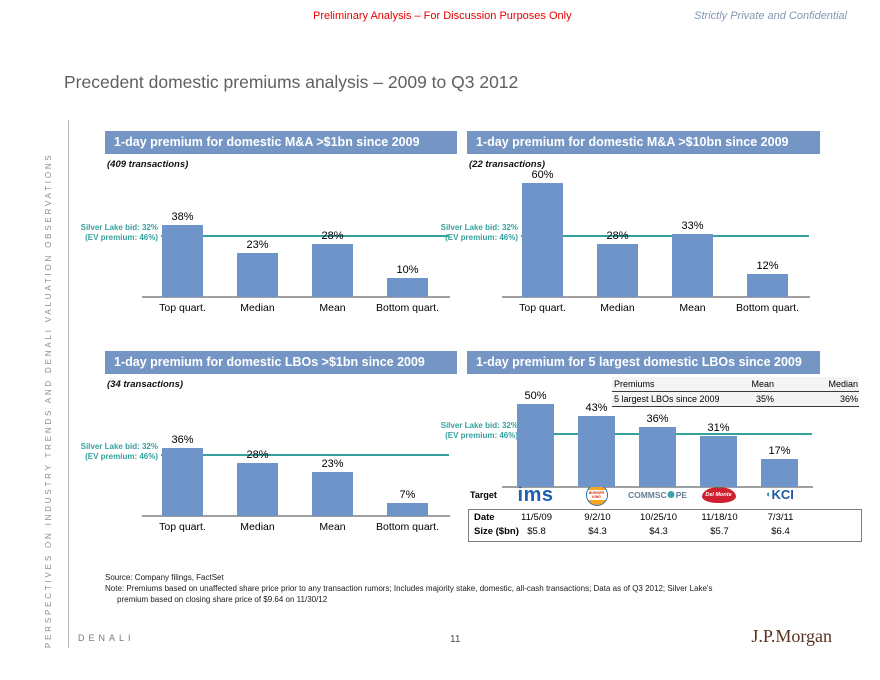 This screenshot has width=880, height=680. What do you see at coordinates (535, 396) in the screenshot?
I see `bar-value-label: 50%` at bounding box center [535, 396].